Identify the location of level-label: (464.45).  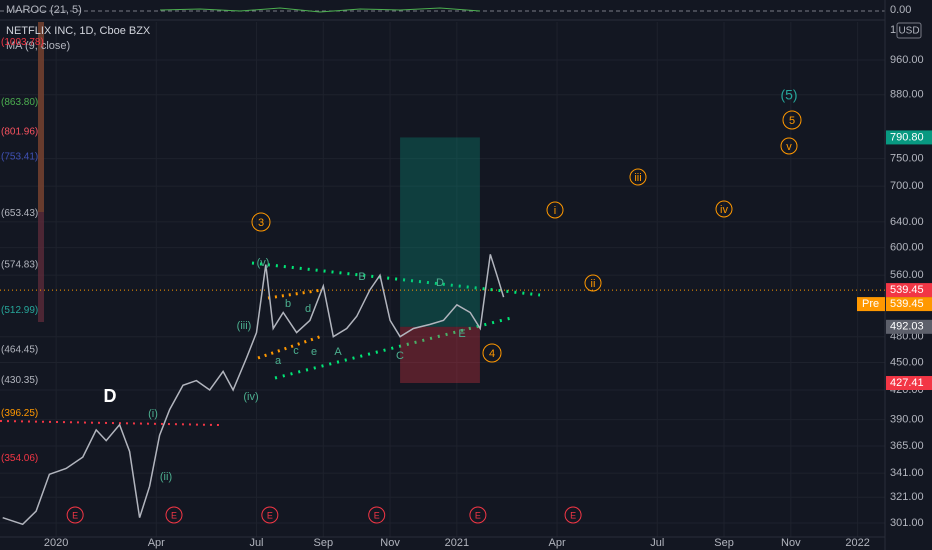
(19, 349).